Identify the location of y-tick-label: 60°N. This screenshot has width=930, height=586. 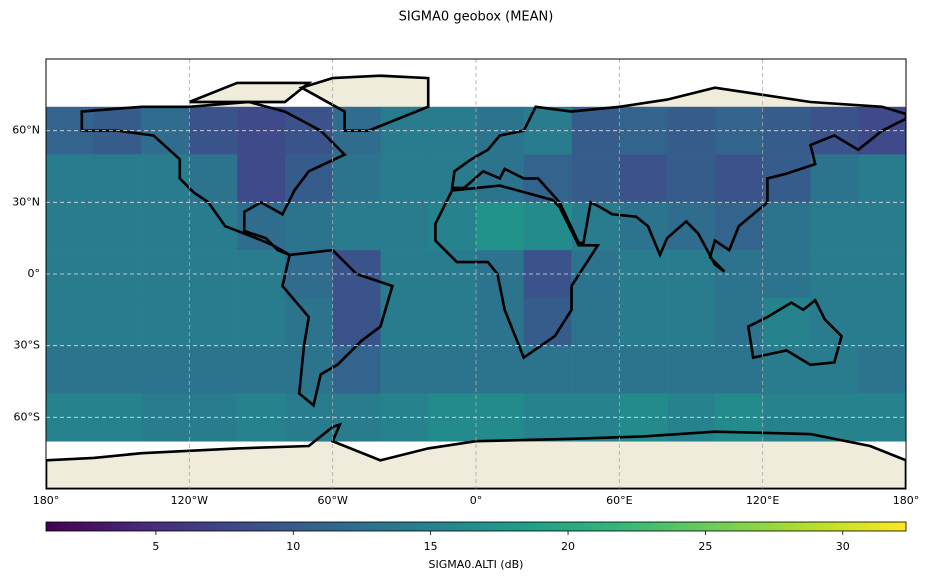
(26, 130).